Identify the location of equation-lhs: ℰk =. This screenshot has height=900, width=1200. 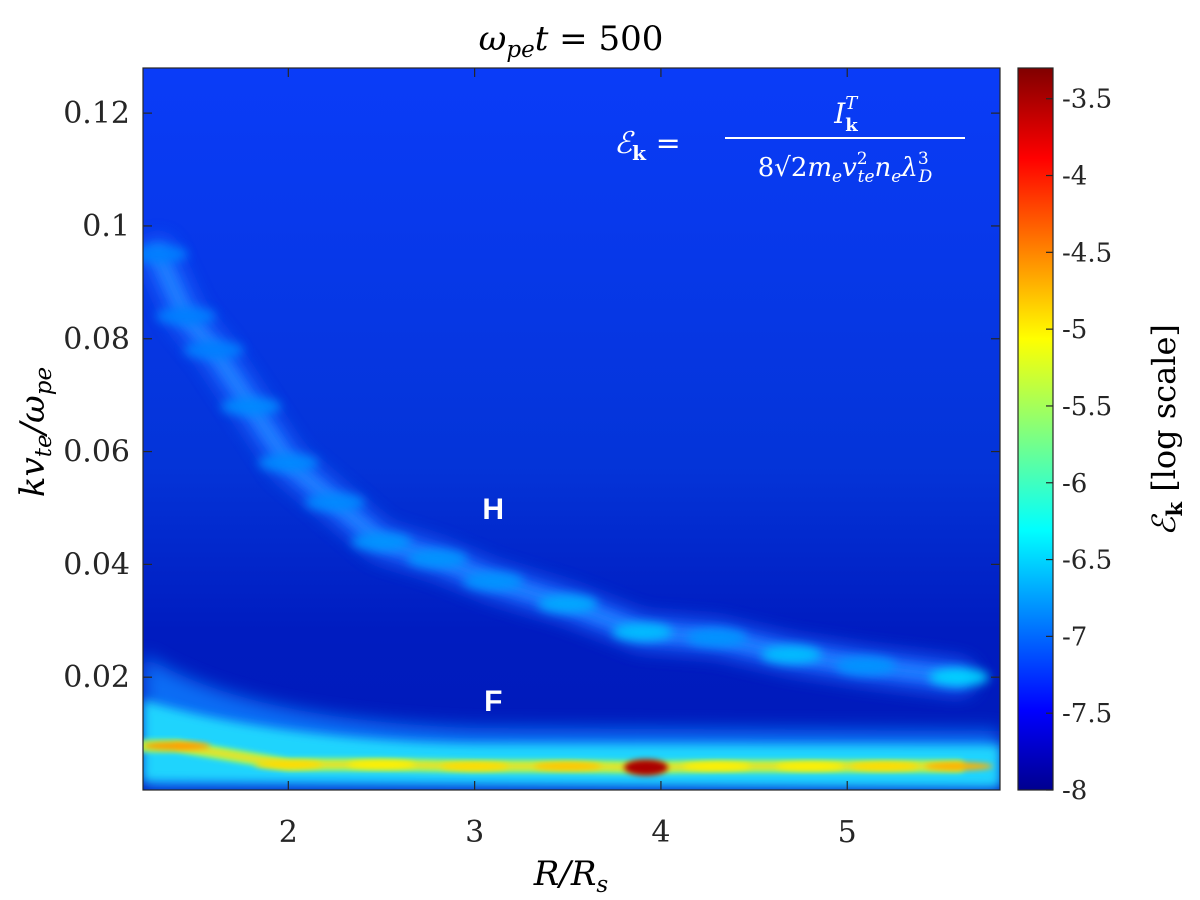
(647, 145).